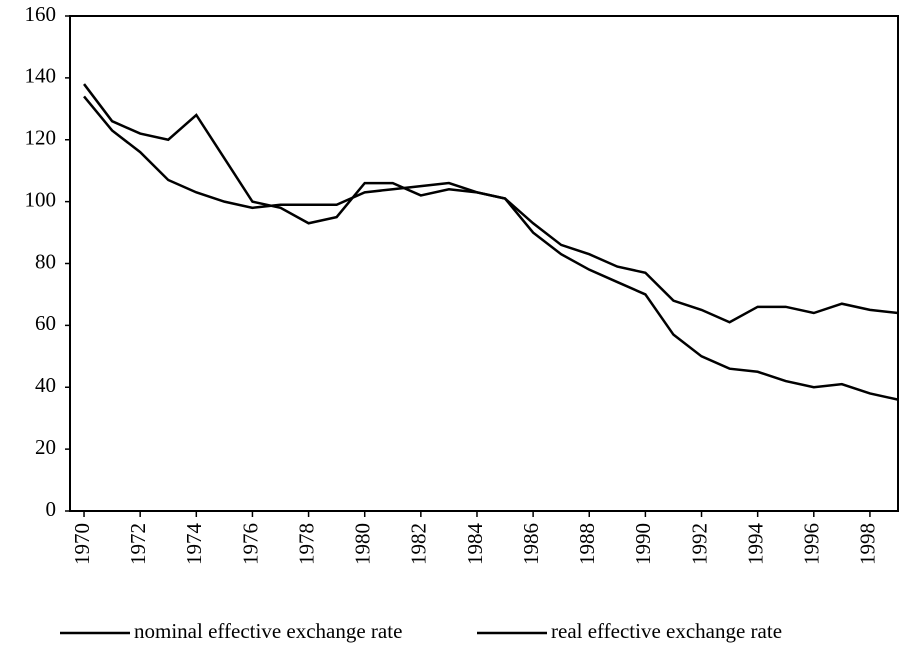  What do you see at coordinates (587, 544) in the screenshot?
I see `x-tick-label: 1988` at bounding box center [587, 544].